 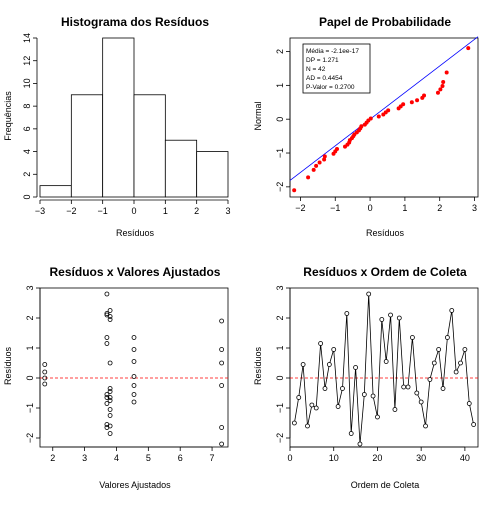 I want to click on residuals-vs-fitted-y-tick-label: 3, so click(x=30, y=287).